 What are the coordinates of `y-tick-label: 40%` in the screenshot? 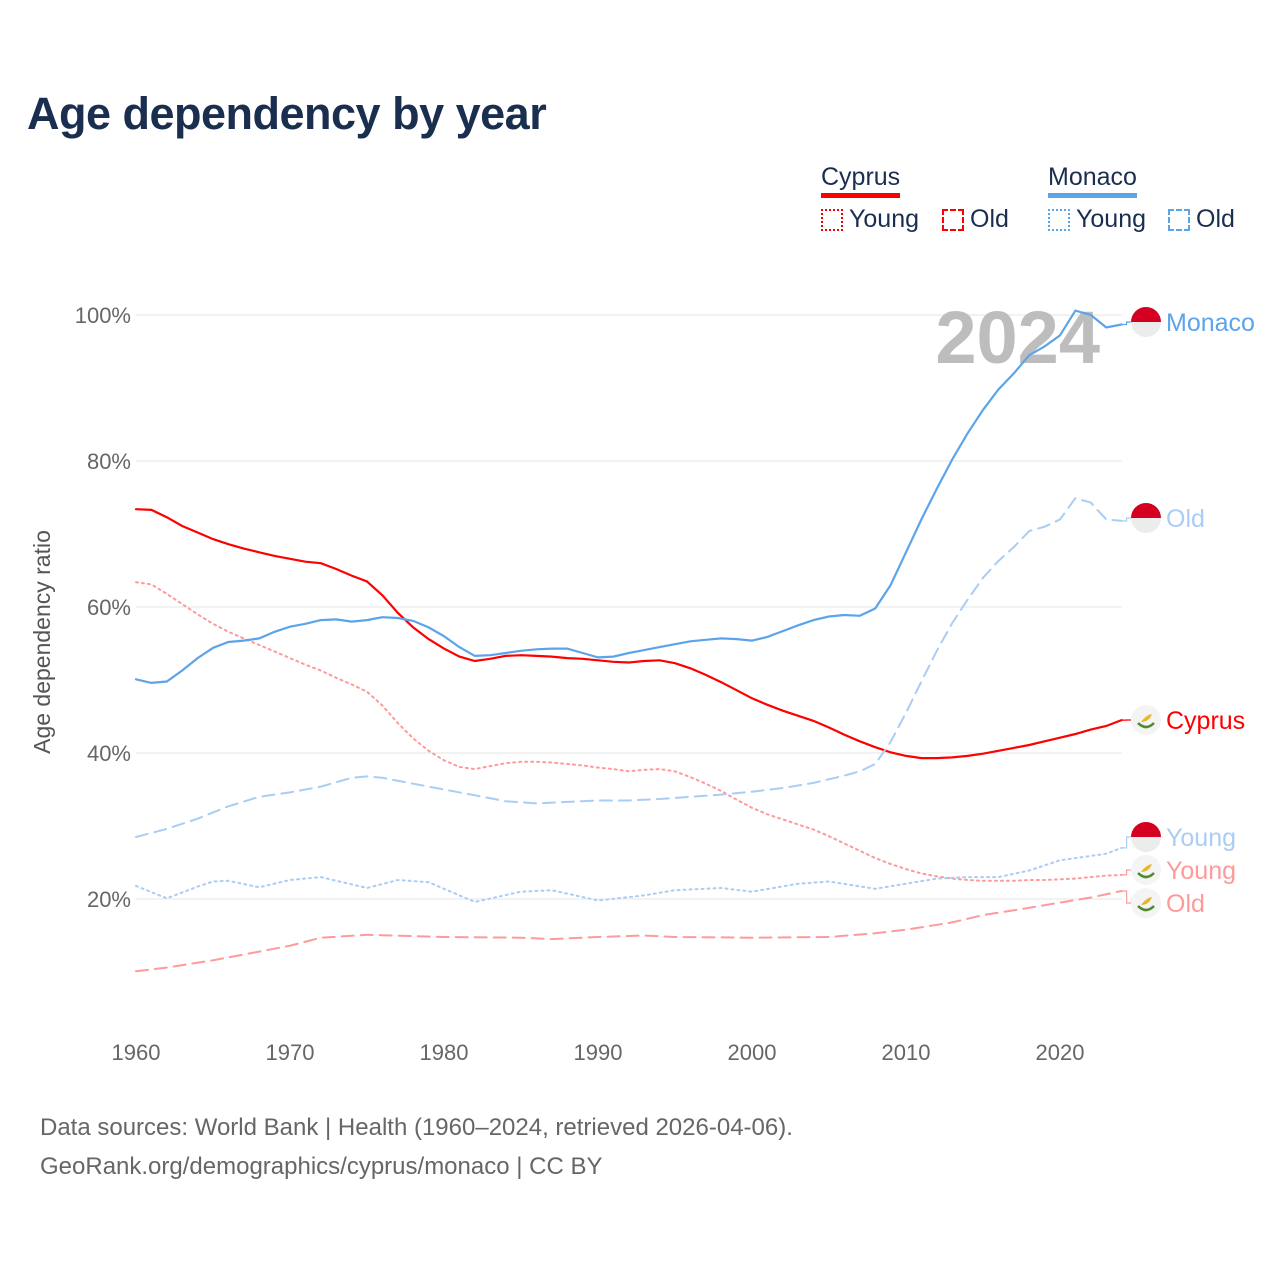 It's located at (109, 753).